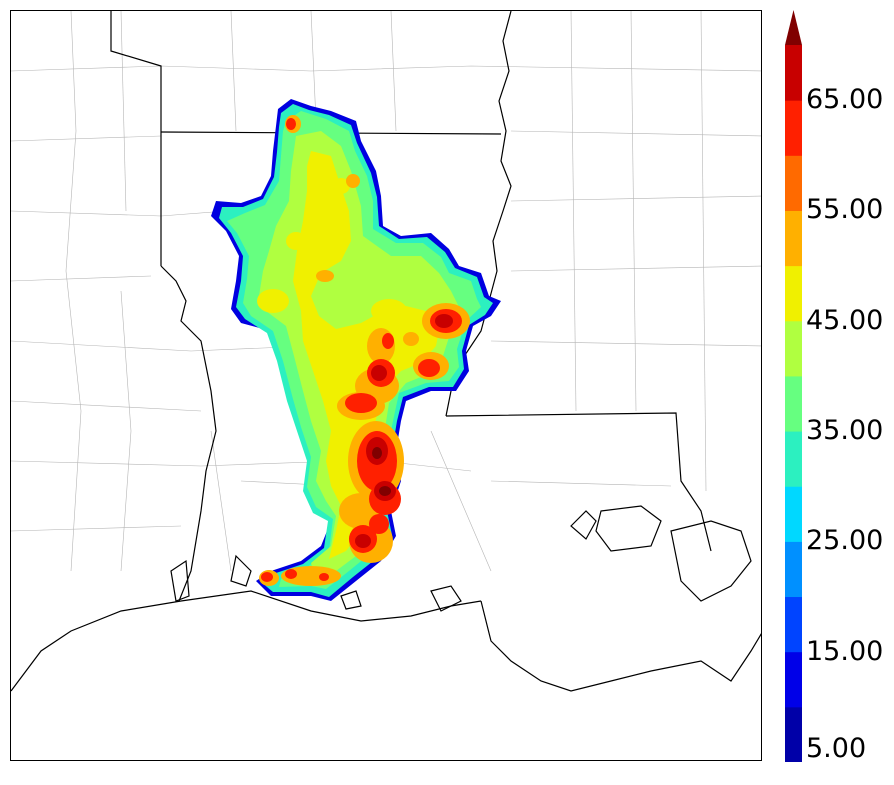  Describe the element at coordinates (845, 210) in the screenshot. I see `colorbar-tick-label: 55.00` at that location.